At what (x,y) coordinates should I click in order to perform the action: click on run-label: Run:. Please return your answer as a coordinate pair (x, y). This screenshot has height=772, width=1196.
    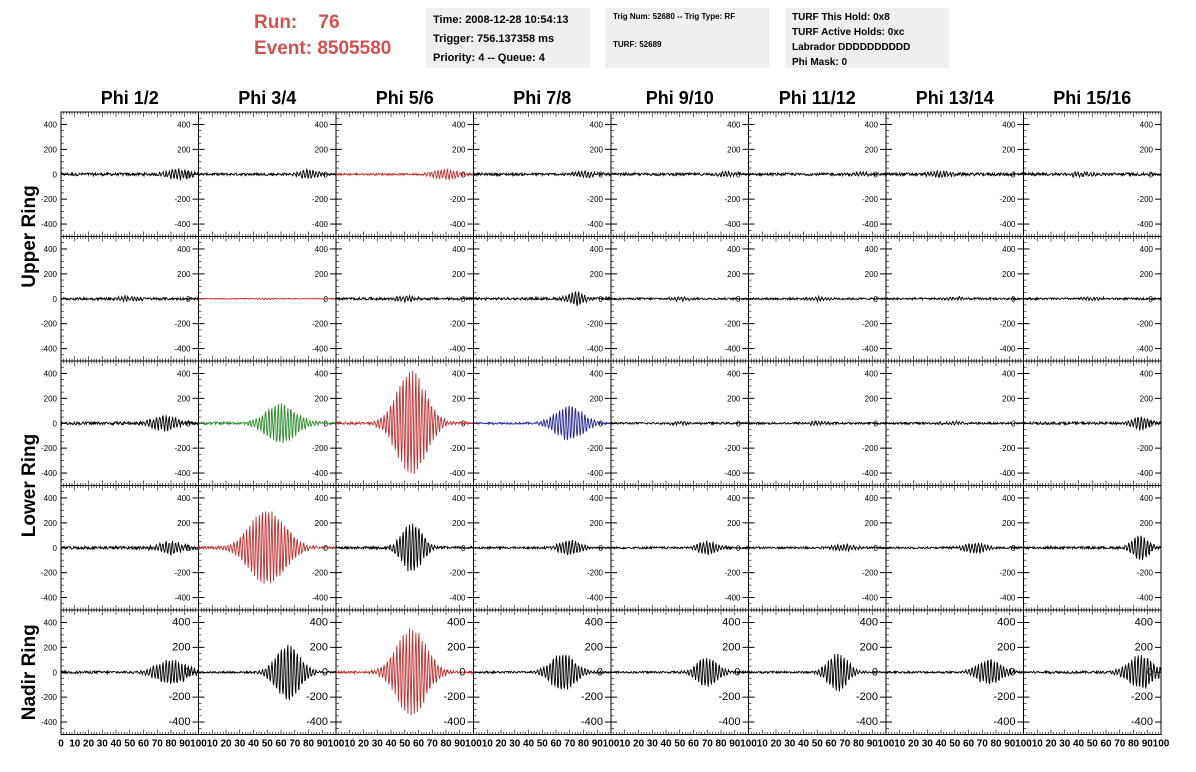
    Looking at the image, I should click on (276, 22).